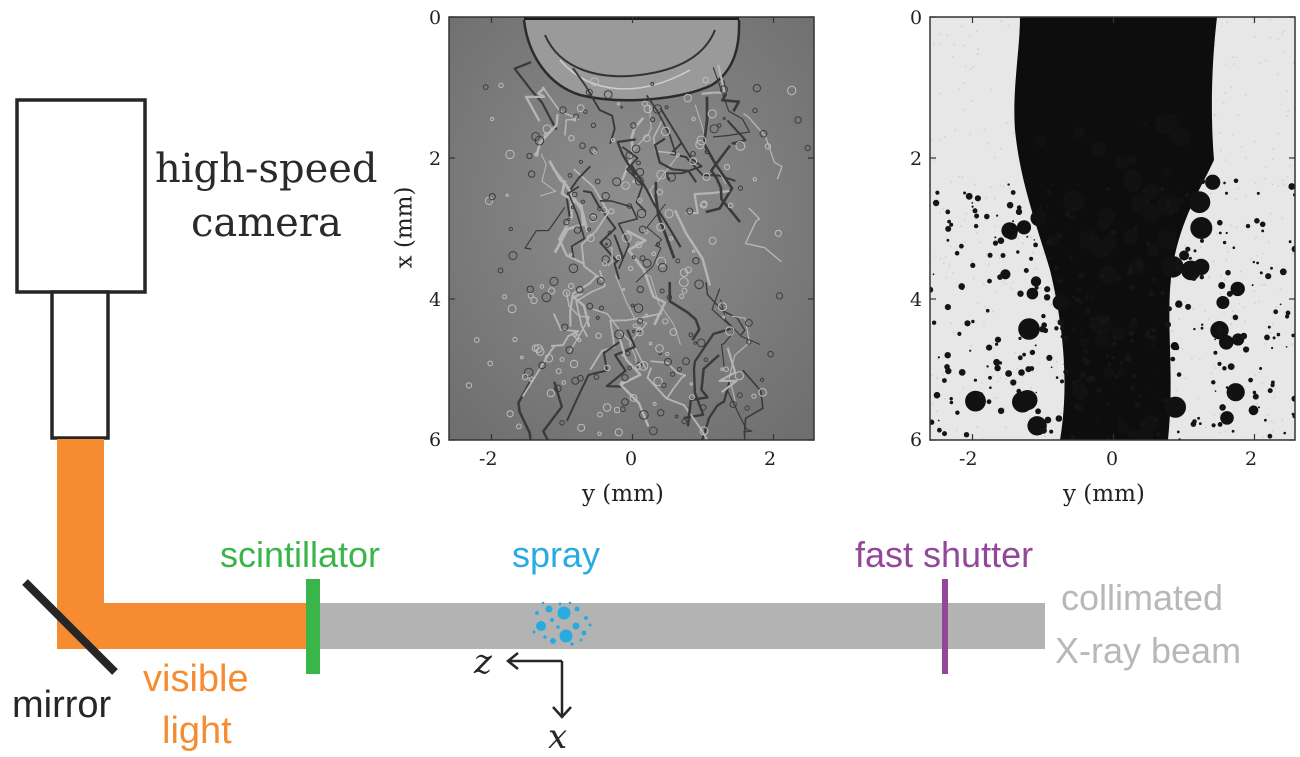 This screenshot has height=757, width=1300. Describe the element at coordinates (488, 459) in the screenshot. I see `left-xtick-m2: -2` at that location.